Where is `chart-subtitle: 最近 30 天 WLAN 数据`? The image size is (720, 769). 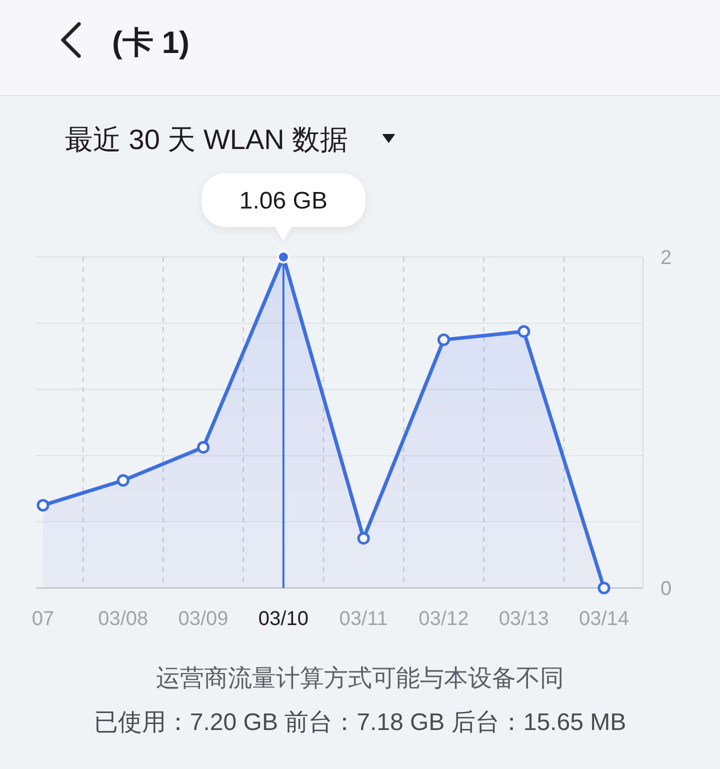
chart-subtitle: 最近 30 天 WLAN 数据 is located at coordinates (206, 139).